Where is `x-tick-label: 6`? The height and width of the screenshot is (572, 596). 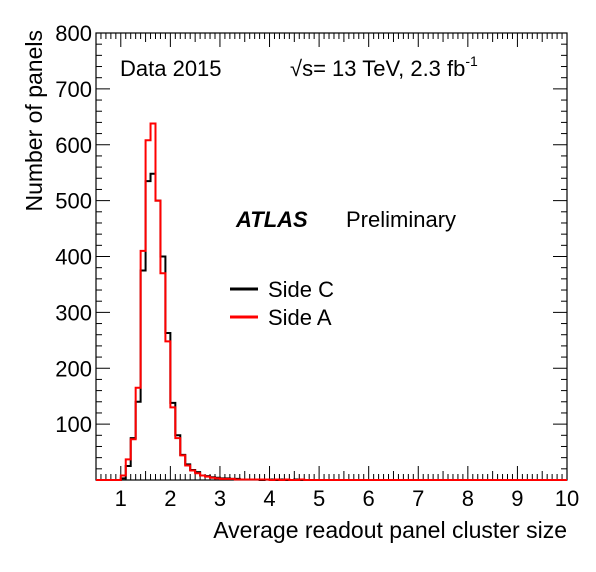 x-tick-label: 6 is located at coordinates (369, 498).